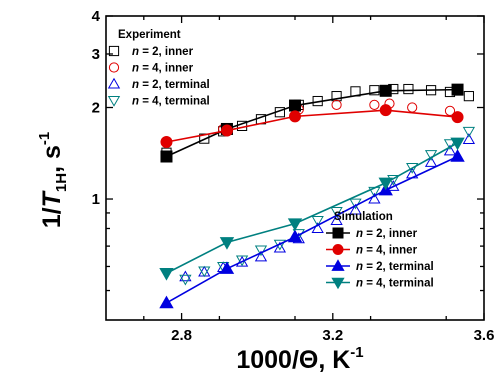  What do you see at coordinates (96, 16) in the screenshot?
I see `y-tick-label: 4` at bounding box center [96, 16].